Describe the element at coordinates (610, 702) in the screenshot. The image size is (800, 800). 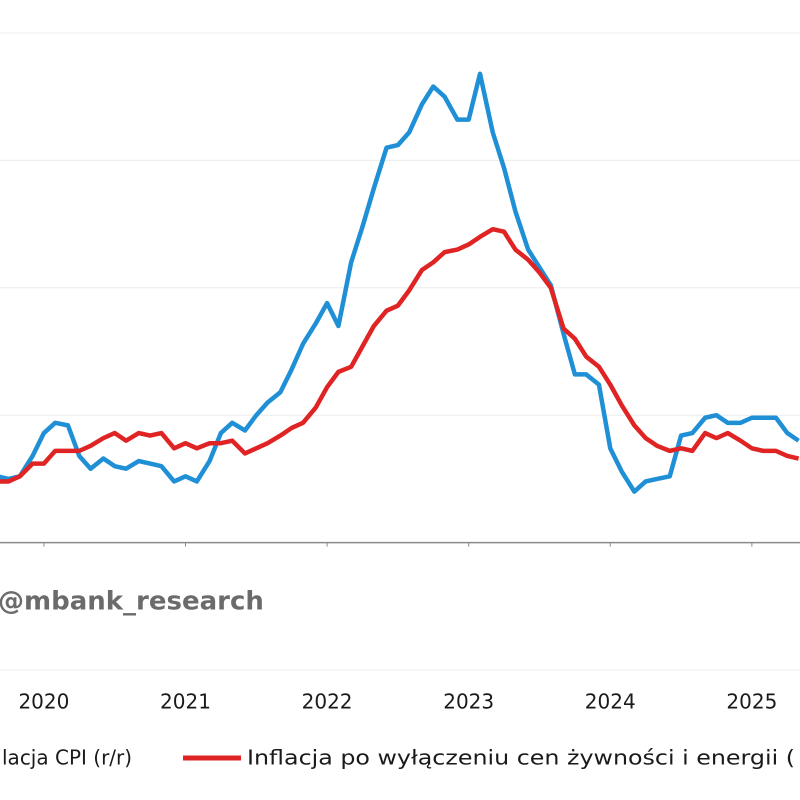
I see `x-tick-label: 2024` at that location.